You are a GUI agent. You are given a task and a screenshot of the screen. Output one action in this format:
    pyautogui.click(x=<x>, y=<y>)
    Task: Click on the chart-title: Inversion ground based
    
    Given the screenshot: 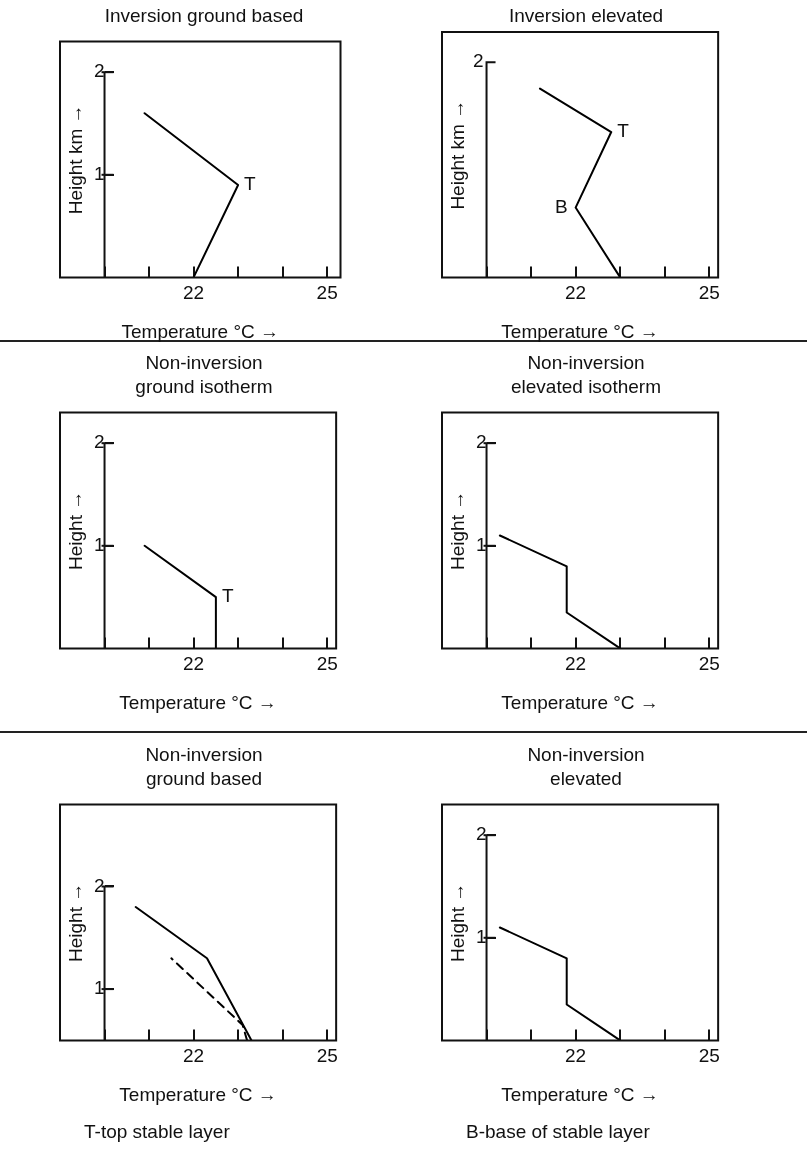 What is the action you would take?
    pyautogui.click(x=204, y=16)
    